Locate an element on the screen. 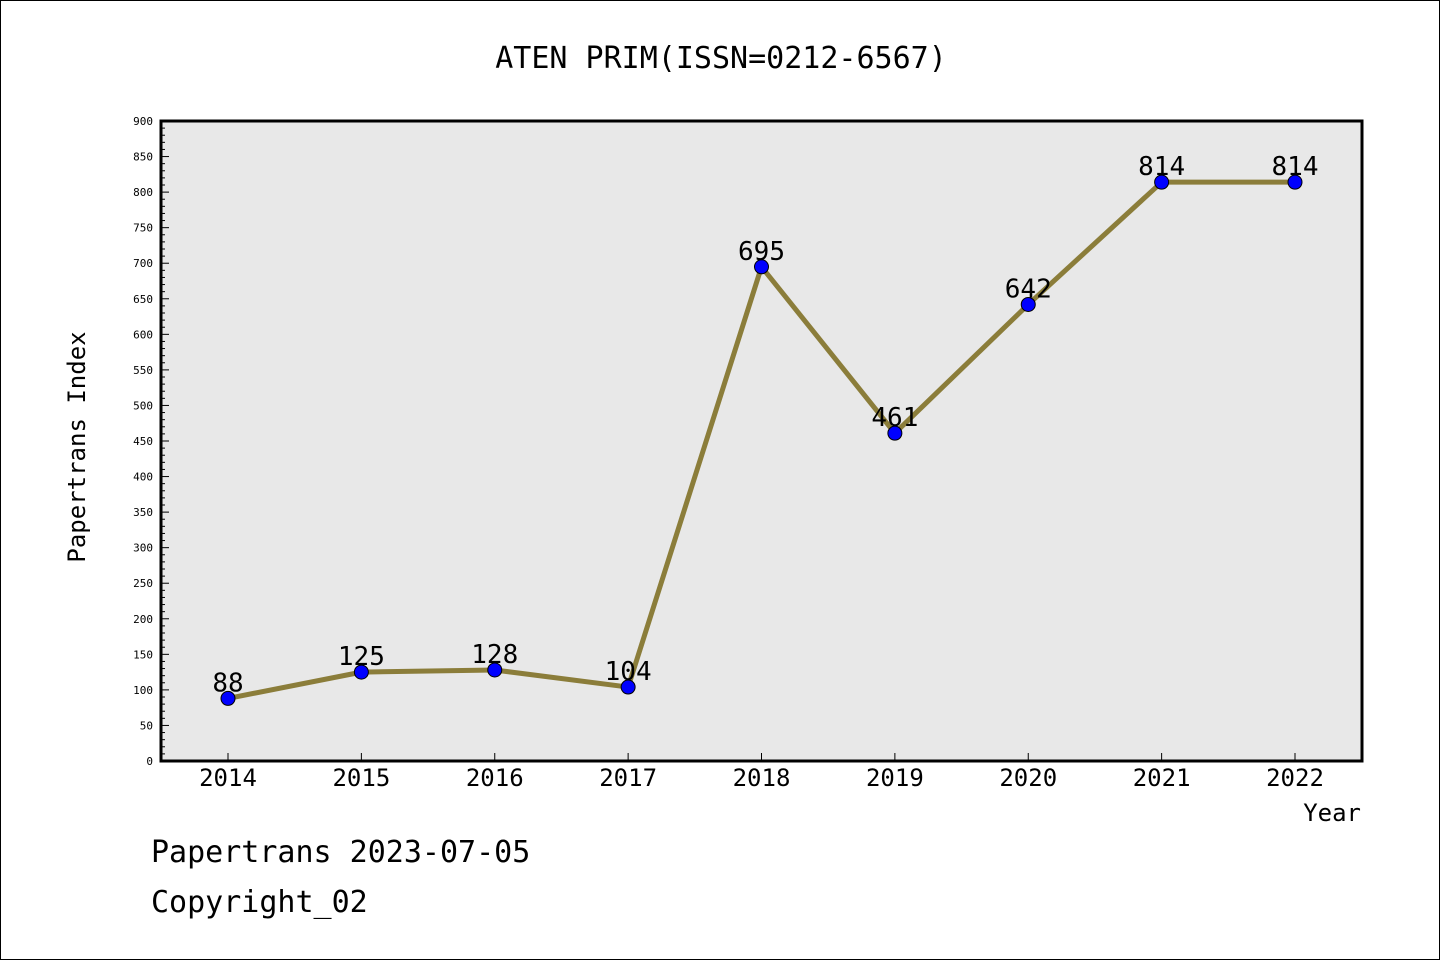 The height and width of the screenshot is (961, 1440). data-label: 695 is located at coordinates (761, 252).